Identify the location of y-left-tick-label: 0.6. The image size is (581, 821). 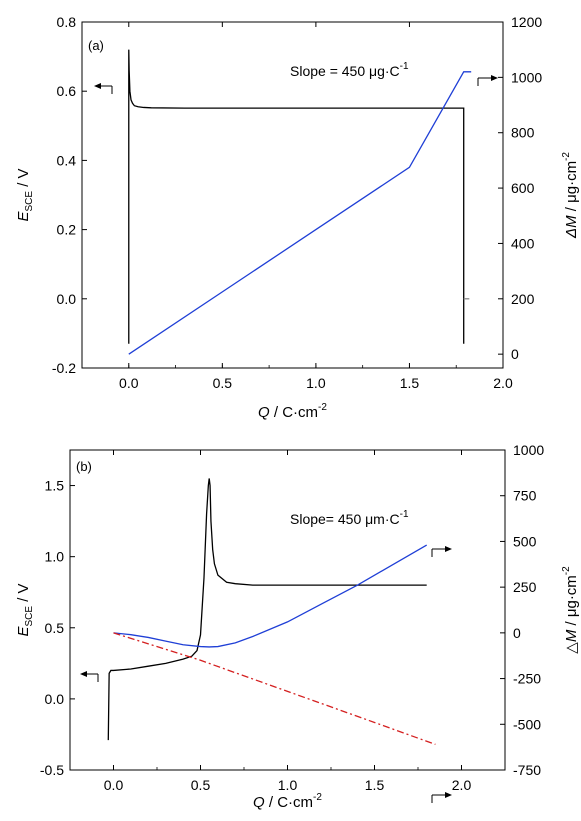
(67, 91).